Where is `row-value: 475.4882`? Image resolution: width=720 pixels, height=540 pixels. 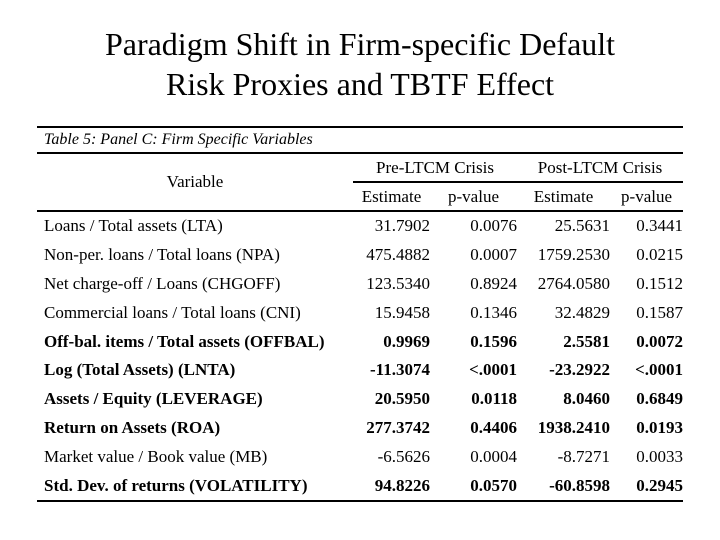 row-value: 475.4882 is located at coordinates (398, 255).